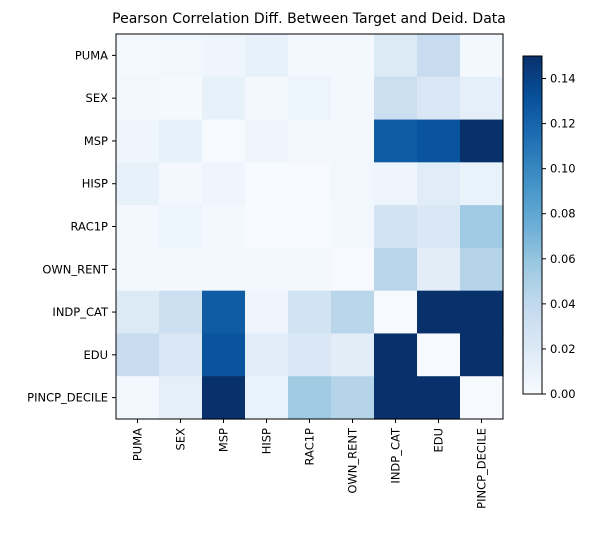 The image size is (590, 533). Describe the element at coordinates (97, 98) in the screenshot. I see `y-tick-label: SEX` at that location.